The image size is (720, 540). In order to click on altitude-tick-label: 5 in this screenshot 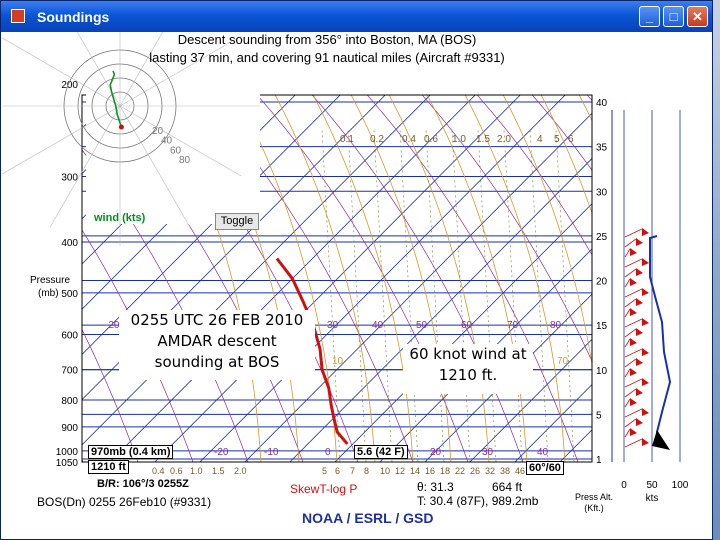, I will do `click(599, 415)`.